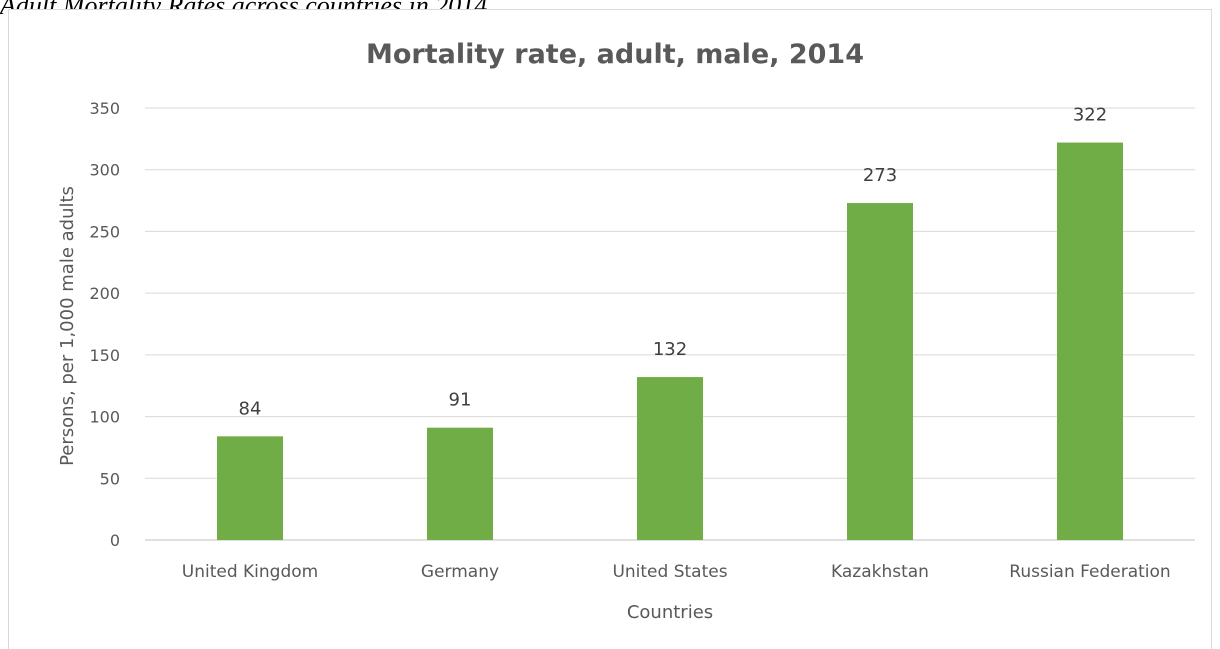 The height and width of the screenshot is (649, 1220). Describe the element at coordinates (104, 170) in the screenshot. I see `y-tick-label: 300` at that location.